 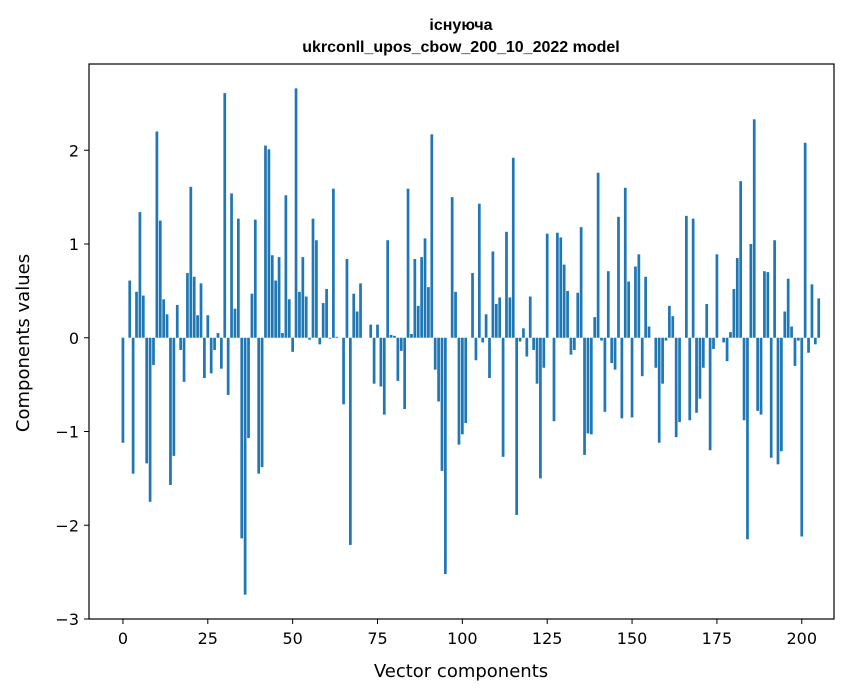 I want to click on x-tick-label: 25, so click(x=208, y=638).